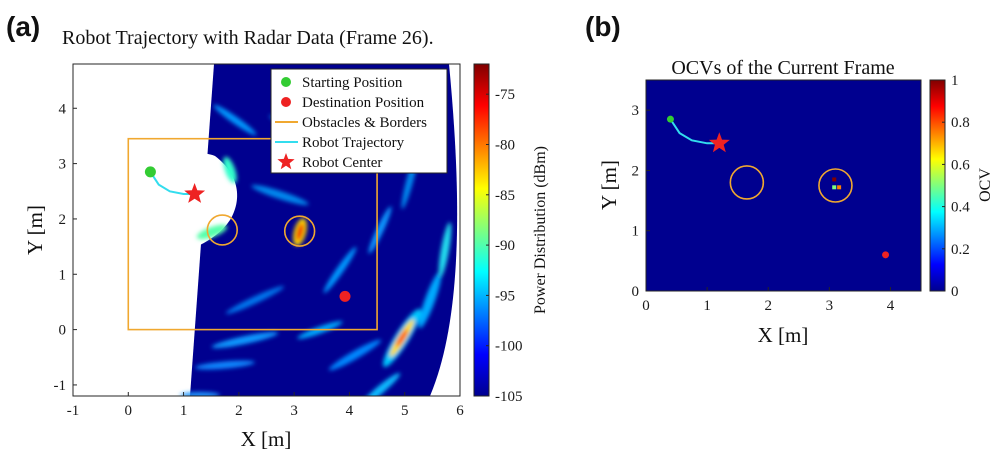 This screenshot has height=454, width=998. What do you see at coordinates (955, 81) in the screenshot?
I see `colorbar-tick-label: 1` at bounding box center [955, 81].